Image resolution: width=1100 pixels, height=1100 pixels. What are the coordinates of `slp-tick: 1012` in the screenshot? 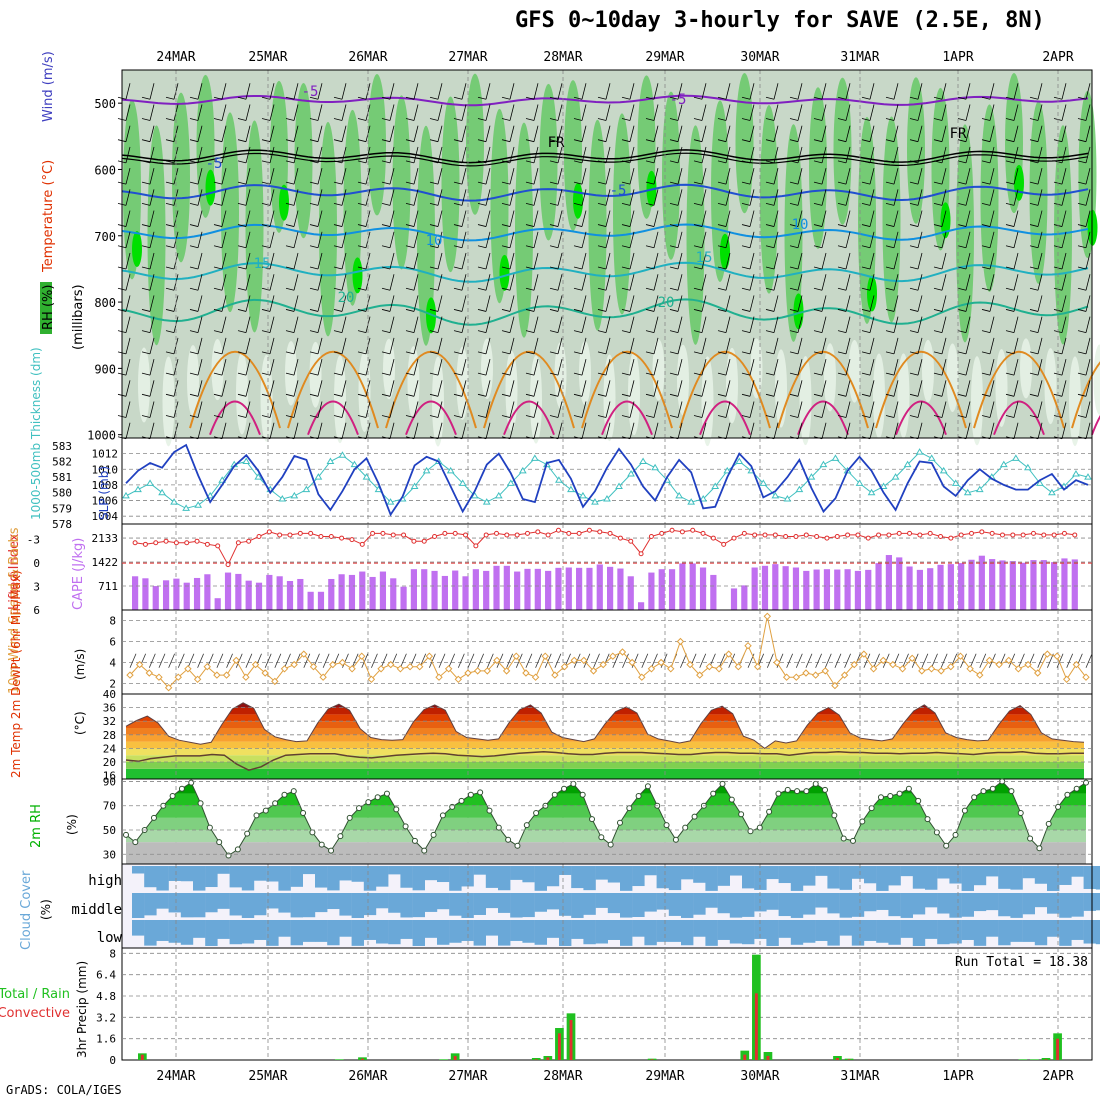 It's located at (105, 454).